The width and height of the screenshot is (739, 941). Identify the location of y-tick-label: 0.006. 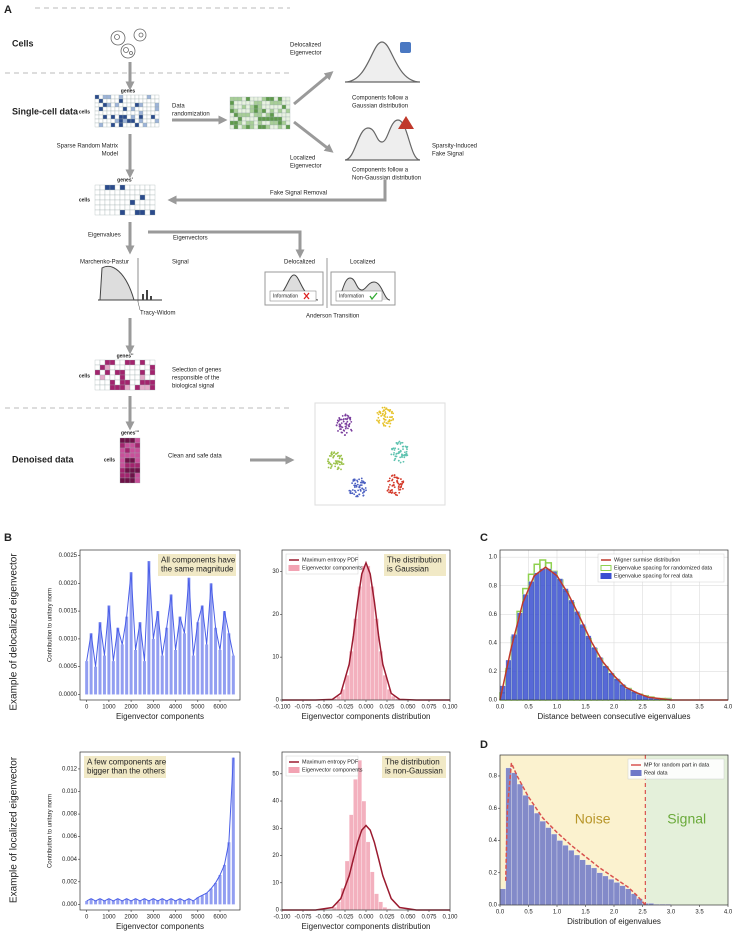
(70, 837).